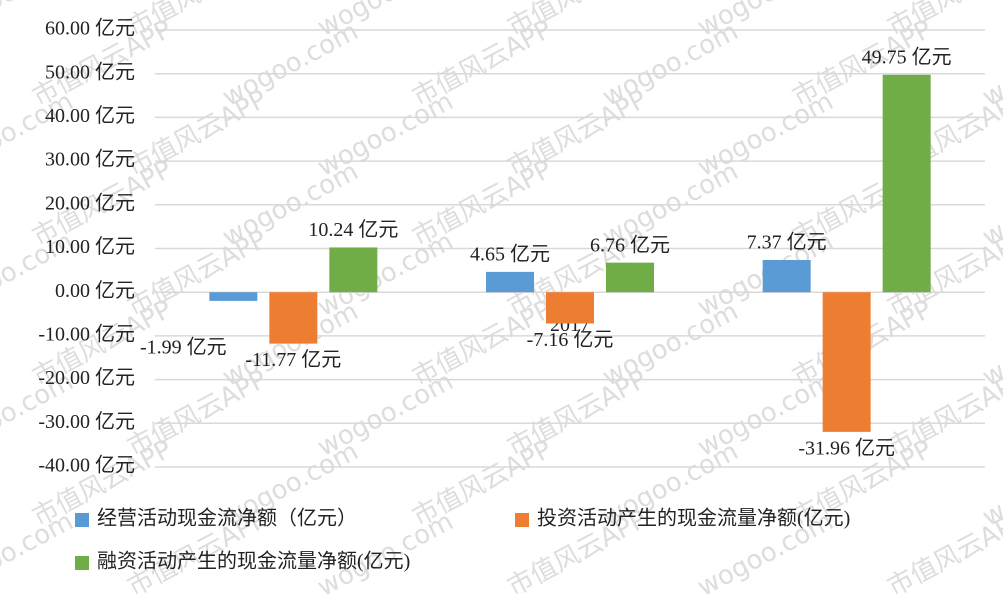  I want to click on y-tick-label: 30.00 亿元, so click(90, 159).